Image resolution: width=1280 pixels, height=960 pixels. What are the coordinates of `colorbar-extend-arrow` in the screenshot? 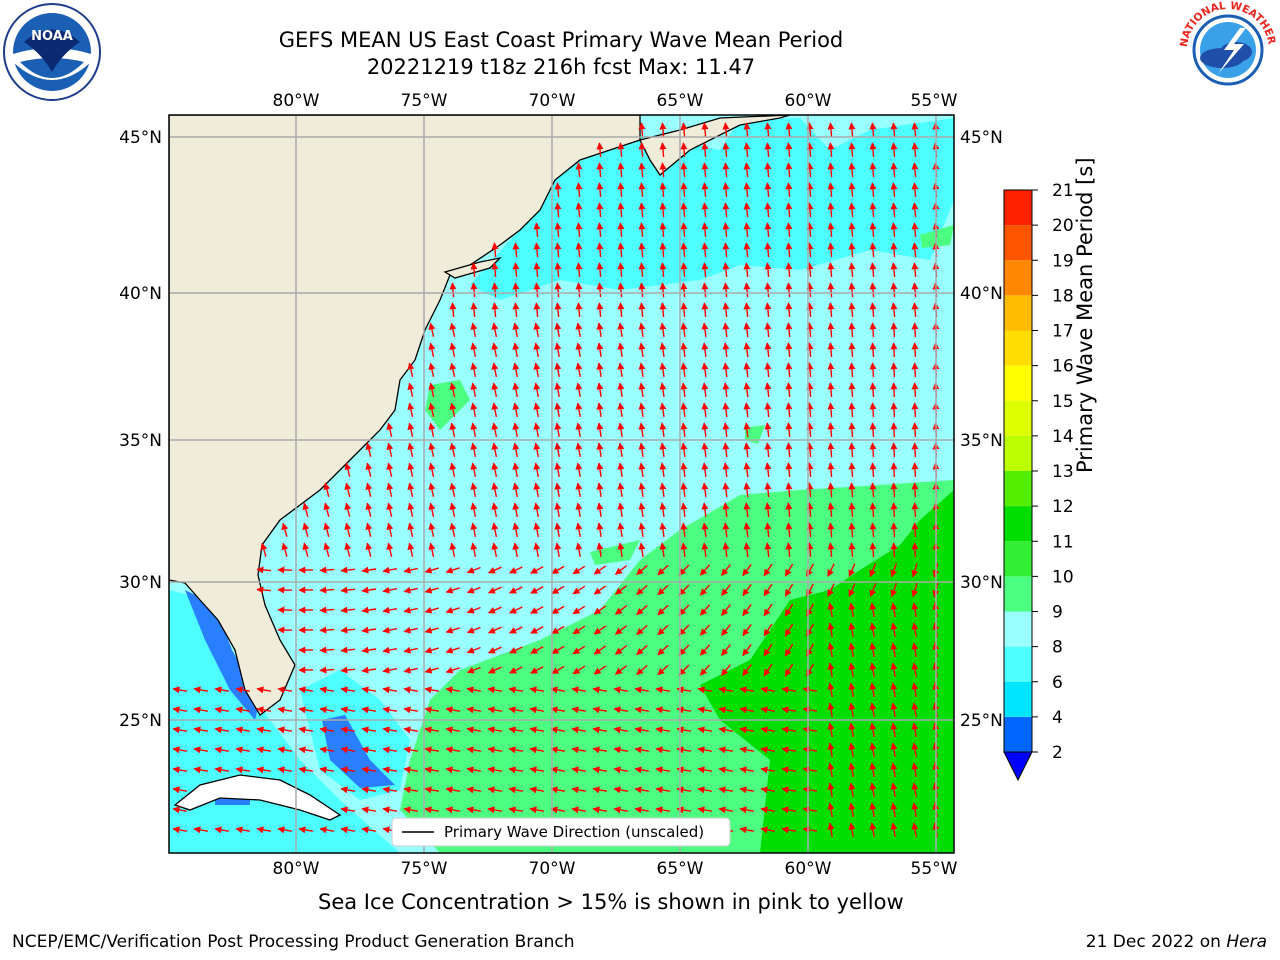 It's located at (1018, 766).